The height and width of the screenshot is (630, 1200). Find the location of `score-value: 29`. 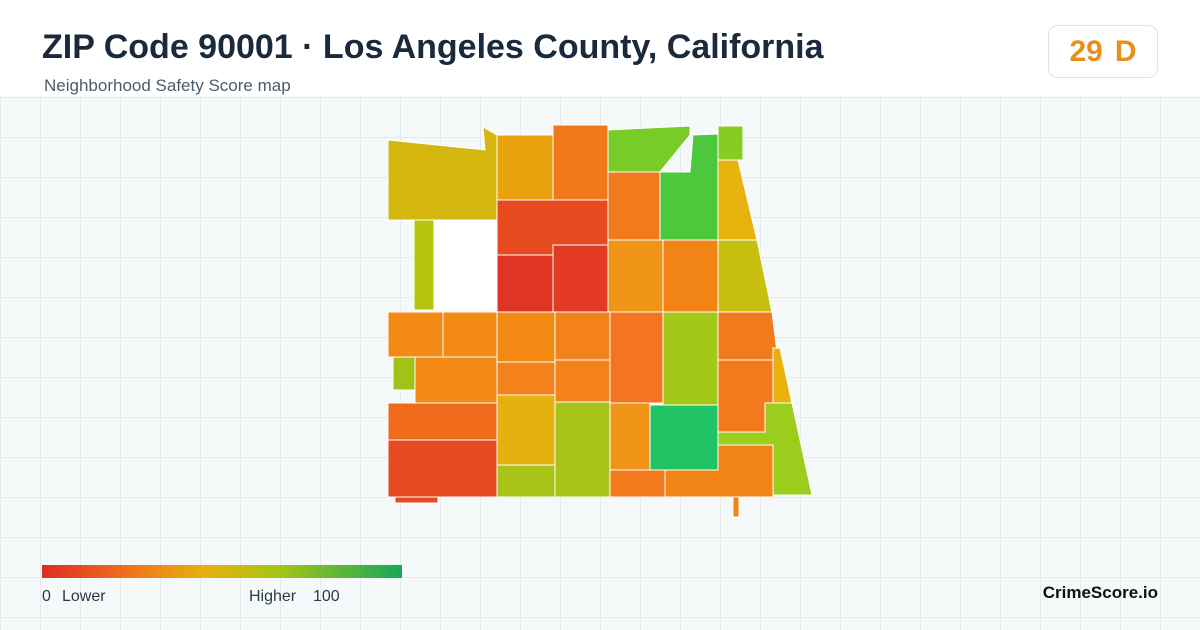

score-value: 29 is located at coordinates (1086, 51).